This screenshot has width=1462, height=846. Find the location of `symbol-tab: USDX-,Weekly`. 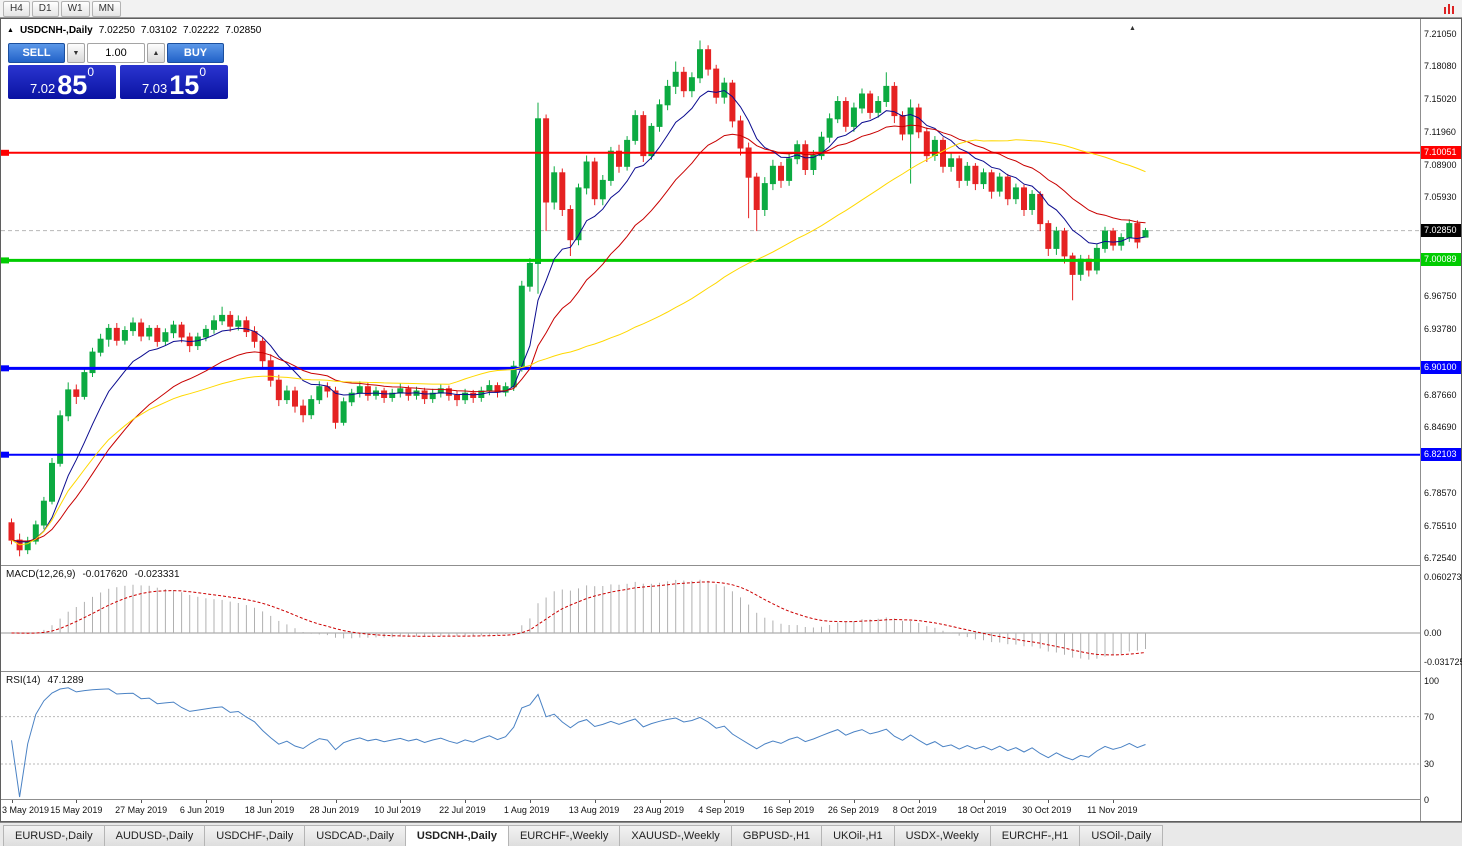

symbol-tab: USDX-,Weekly is located at coordinates (942, 835).